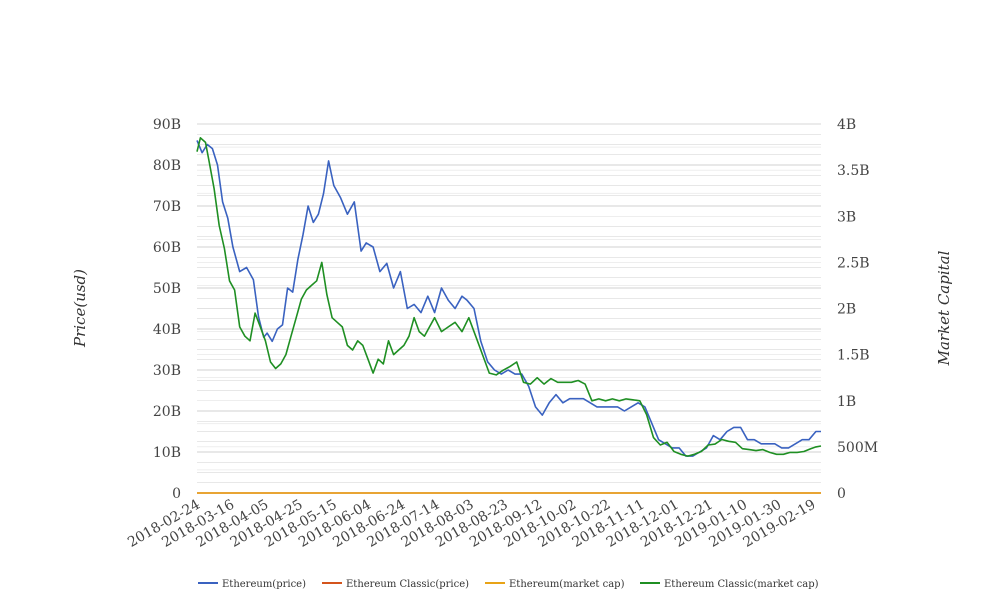 The image size is (1008, 616). What do you see at coordinates (167, 412) in the screenshot?
I see `left-tick-label: 20B` at bounding box center [167, 412].